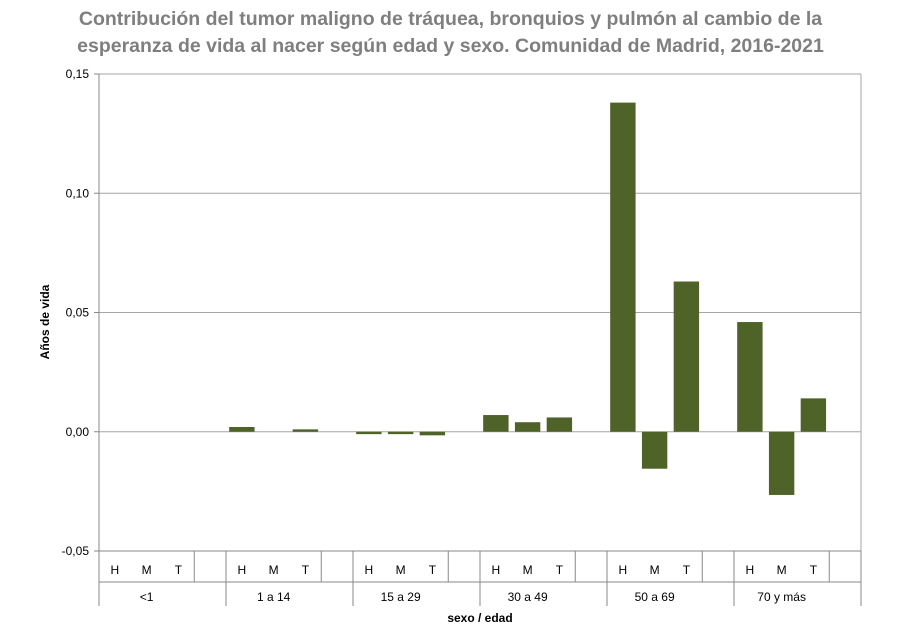 The image size is (901, 631). Describe the element at coordinates (147, 597) in the screenshot. I see `x-group-label: <1` at that location.